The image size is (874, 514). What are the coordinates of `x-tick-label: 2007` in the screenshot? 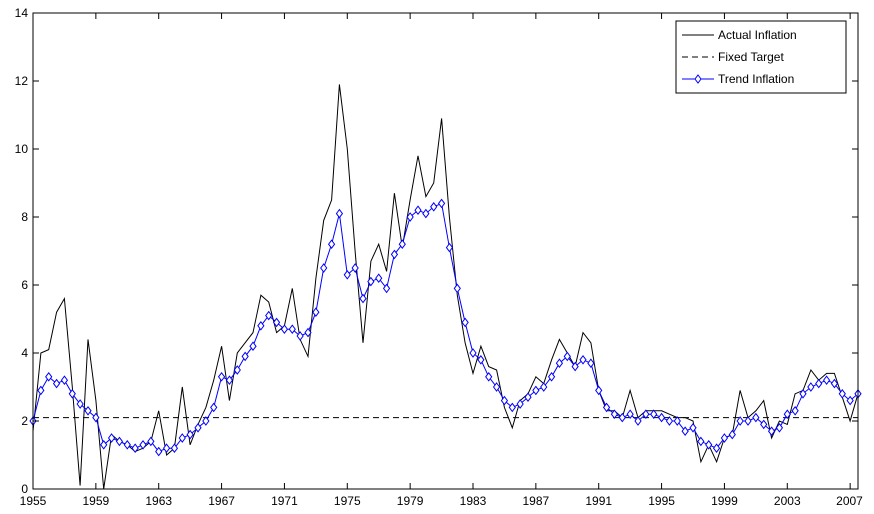 It's located at (849, 501).